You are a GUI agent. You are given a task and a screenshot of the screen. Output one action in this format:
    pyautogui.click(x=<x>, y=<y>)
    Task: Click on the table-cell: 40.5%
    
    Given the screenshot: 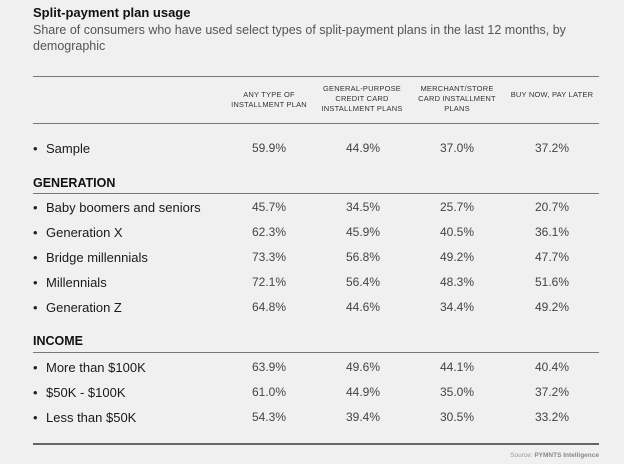 What is the action you would take?
    pyautogui.click(x=457, y=232)
    